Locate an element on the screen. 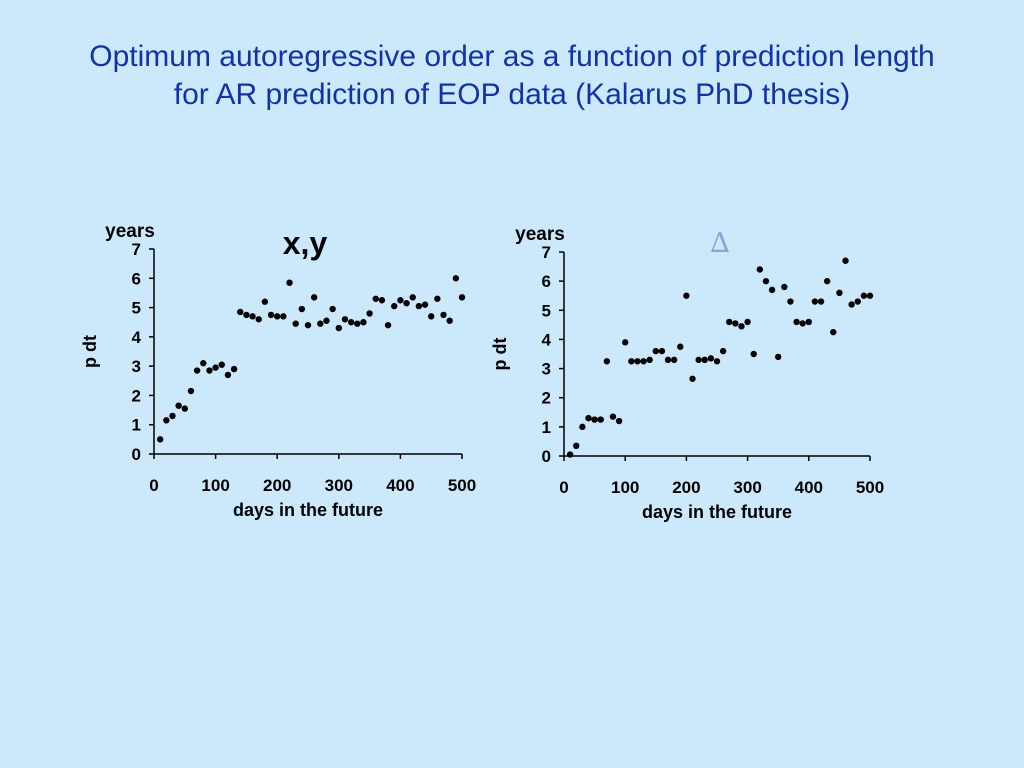  chart-2-y-axis-title: p dt is located at coordinates (500, 354).